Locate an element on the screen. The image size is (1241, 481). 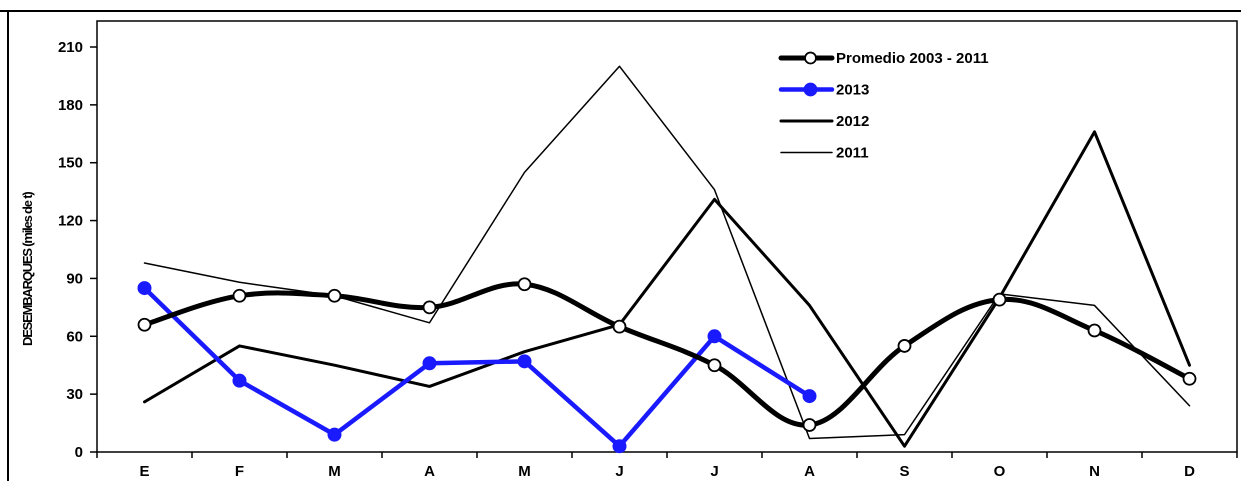
y-tick-label: 0 is located at coordinates (79, 452).